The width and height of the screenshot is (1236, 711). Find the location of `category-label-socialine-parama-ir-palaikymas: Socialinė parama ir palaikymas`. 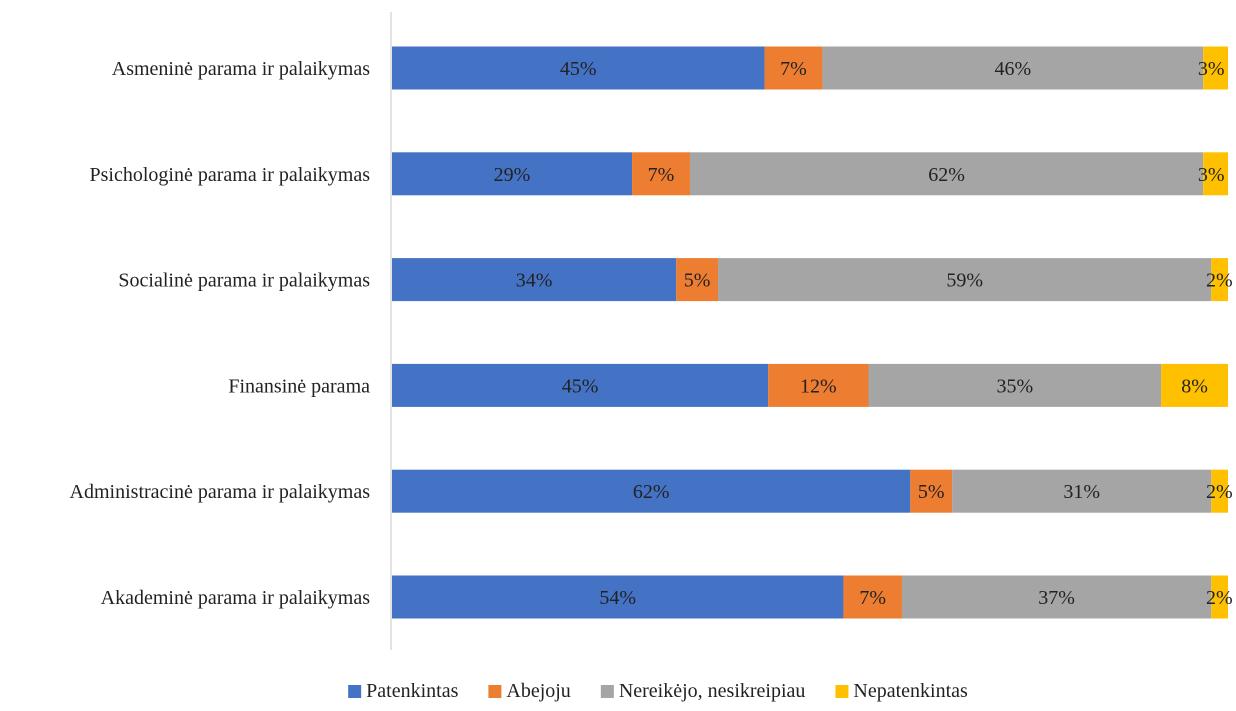

category-label-socialine-parama-ir-palaikymas: Socialinė parama ir palaikymas is located at coordinates (244, 281).